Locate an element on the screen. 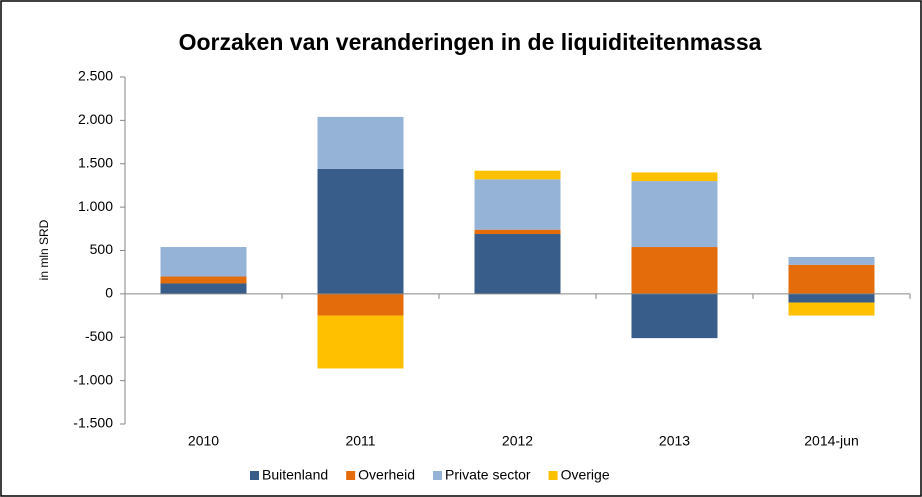 Image resolution: width=922 pixels, height=497 pixels. y-tick-label: -500 is located at coordinates (99, 336).